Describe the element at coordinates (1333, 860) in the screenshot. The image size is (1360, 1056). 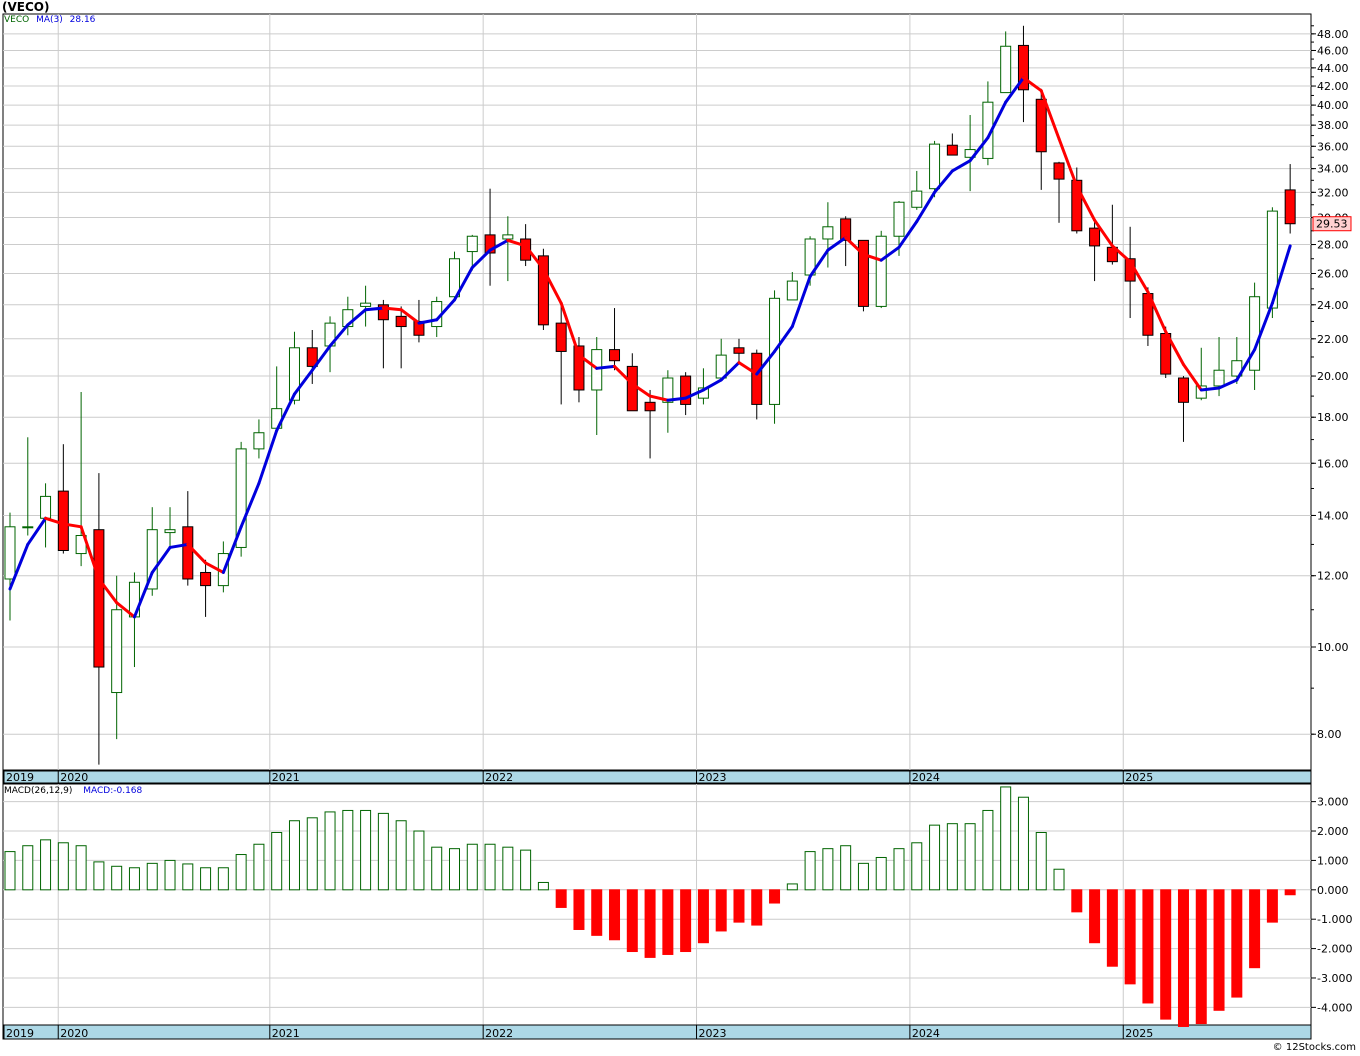
I see `macd-tick-label: 1.000` at that location.